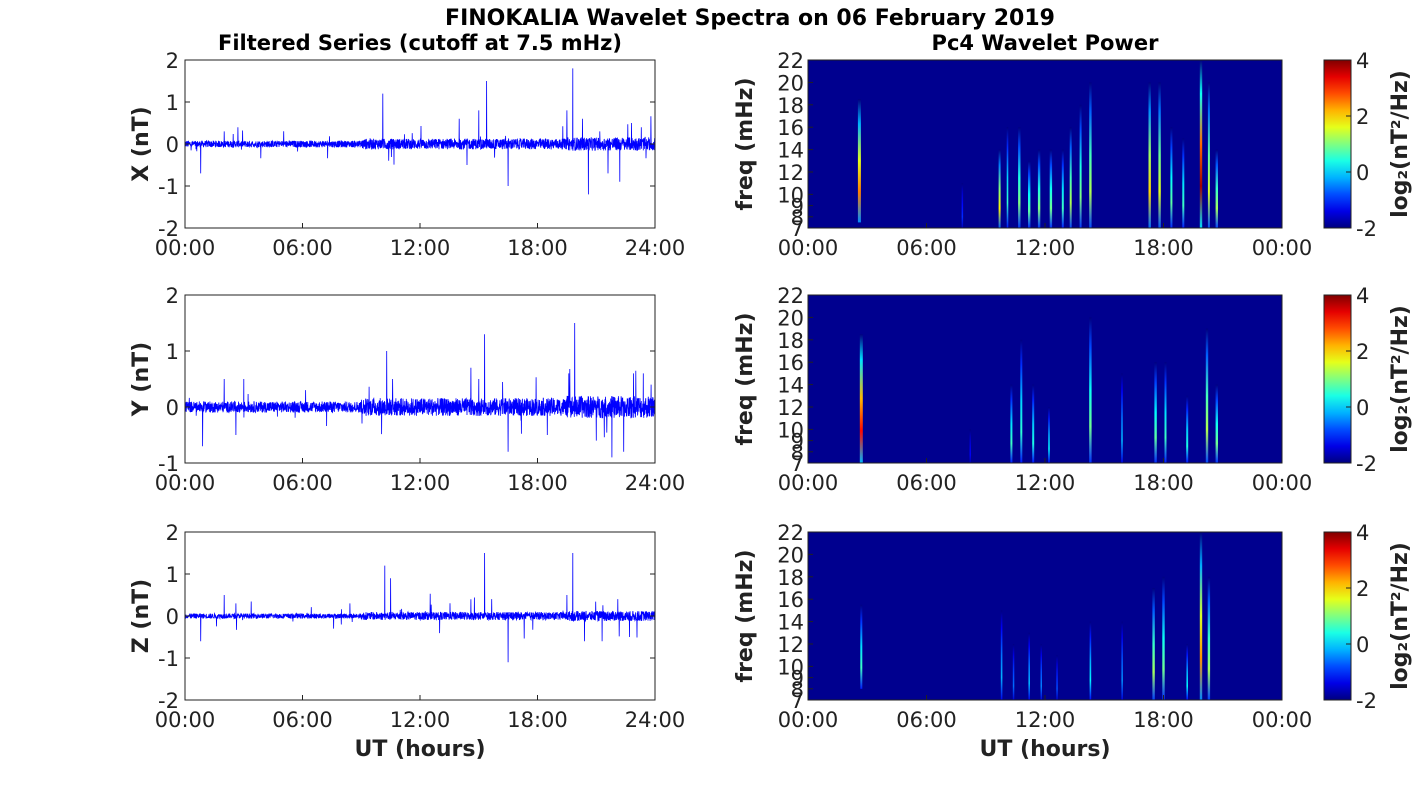  Describe the element at coordinates (420, 390) in the screenshot. I see `series-line-y` at that location.